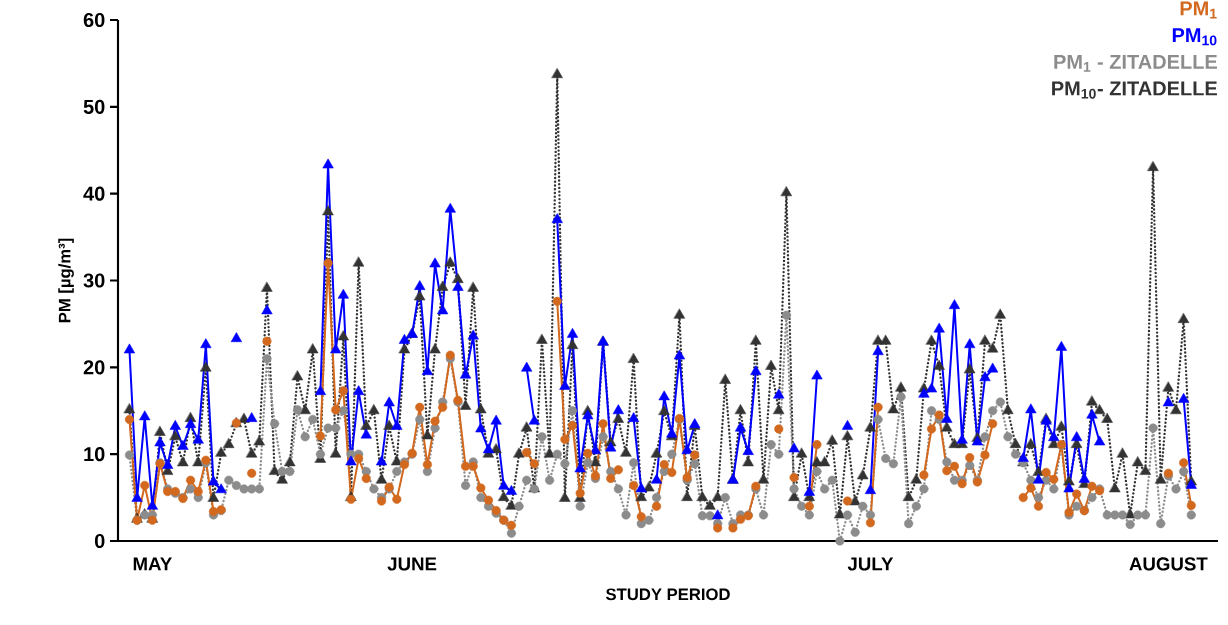 The height and width of the screenshot is (625, 1228). Describe the element at coordinates (94, 193) in the screenshot. I see `y-tick-label: 40` at that location.